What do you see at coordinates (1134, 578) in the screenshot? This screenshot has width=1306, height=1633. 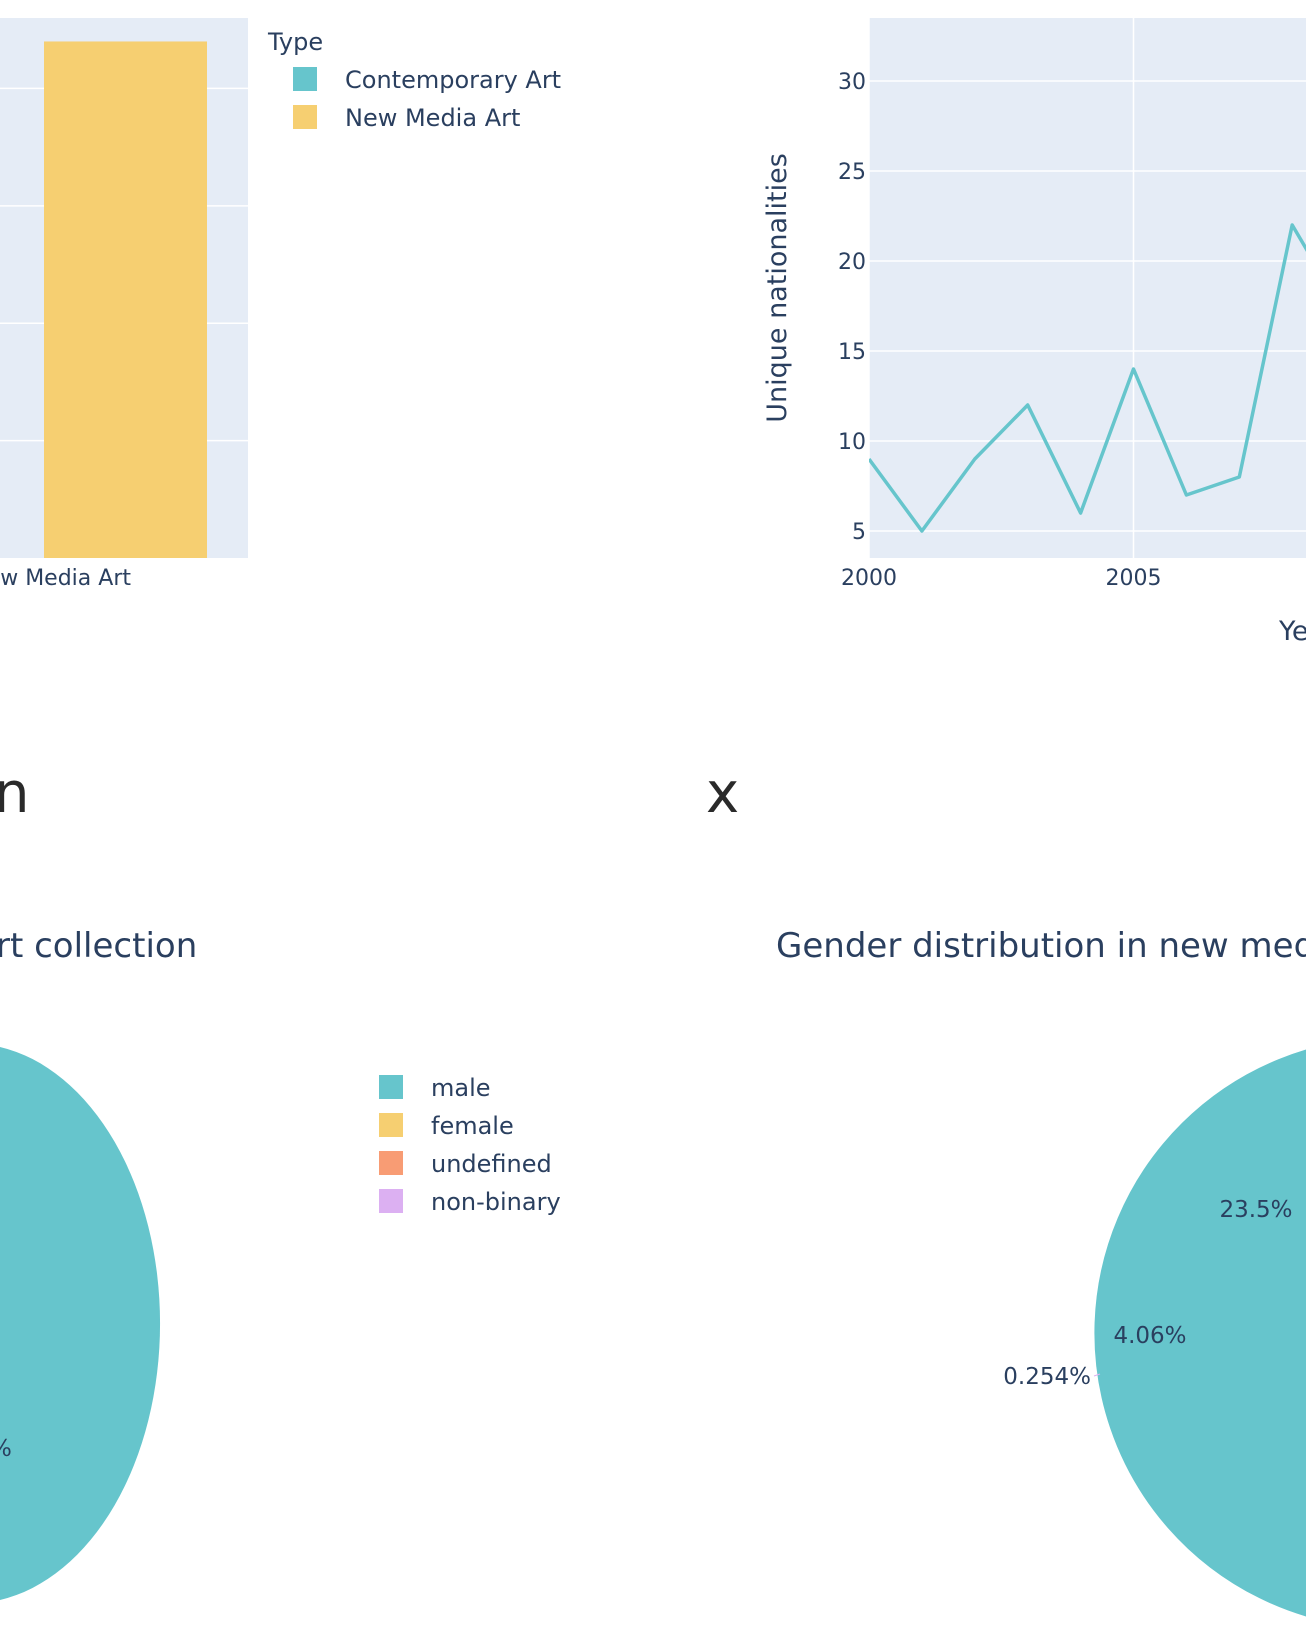 I see `line-x-tick-label: 2005` at bounding box center [1134, 578].